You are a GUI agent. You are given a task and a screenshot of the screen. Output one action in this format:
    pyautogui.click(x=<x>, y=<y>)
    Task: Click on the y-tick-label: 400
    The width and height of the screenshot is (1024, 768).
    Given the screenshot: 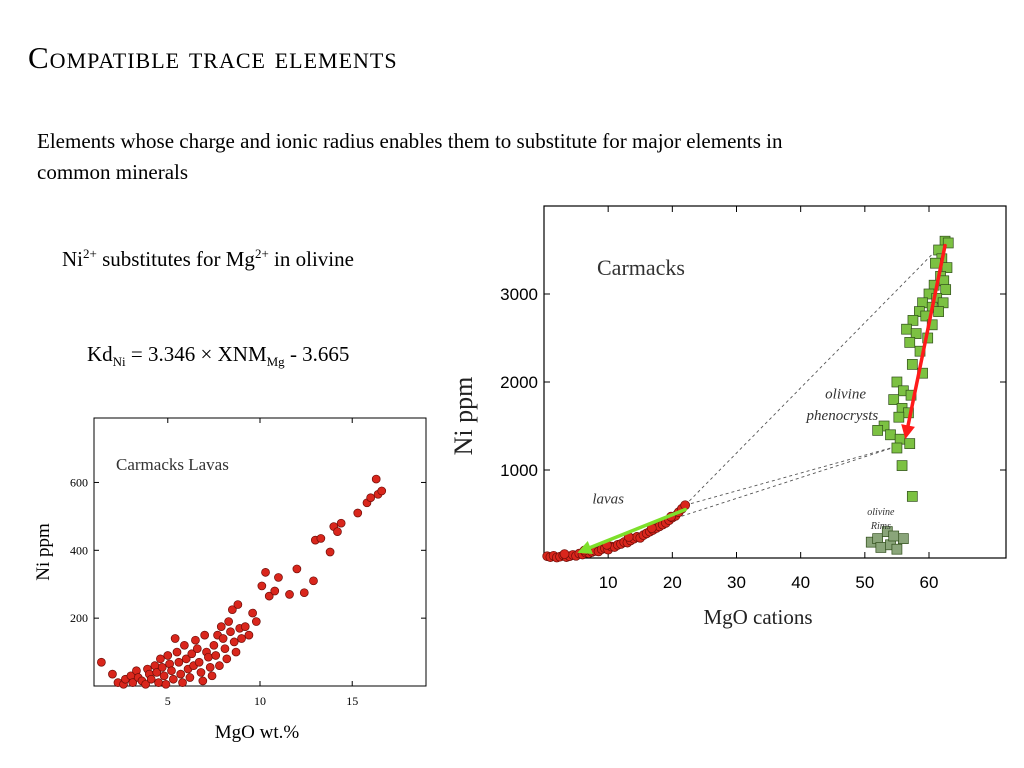 What is the action you would take?
    pyautogui.click(x=79, y=550)
    